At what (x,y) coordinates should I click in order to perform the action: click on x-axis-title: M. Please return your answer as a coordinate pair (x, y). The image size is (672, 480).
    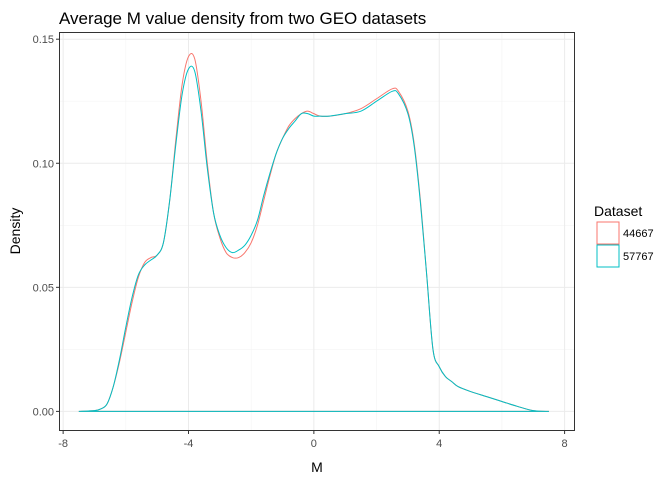
    Looking at the image, I should click on (317, 467).